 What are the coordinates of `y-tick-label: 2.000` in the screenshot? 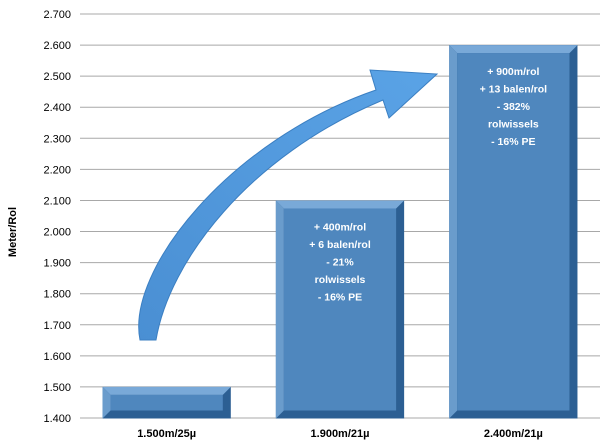 It's located at (57, 233).